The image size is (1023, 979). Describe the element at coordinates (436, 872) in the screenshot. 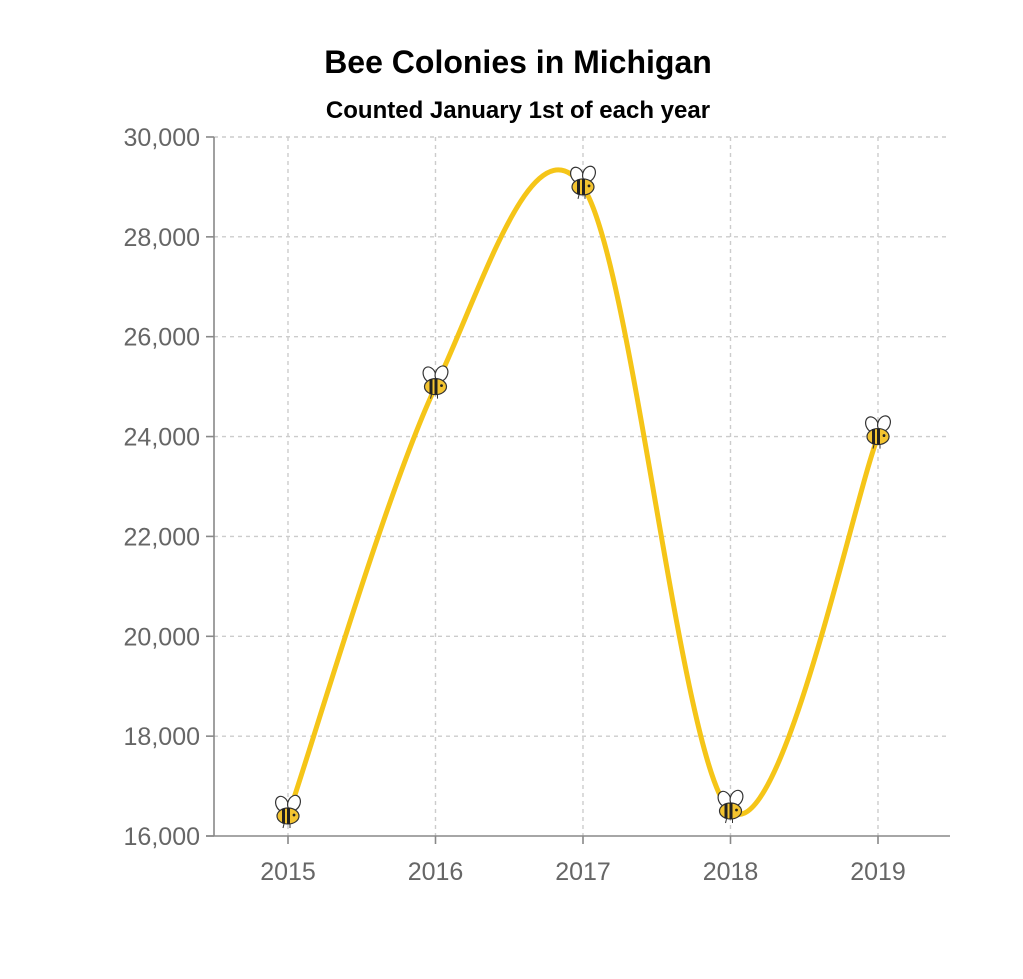

I see `x-tick-label: 2016` at that location.